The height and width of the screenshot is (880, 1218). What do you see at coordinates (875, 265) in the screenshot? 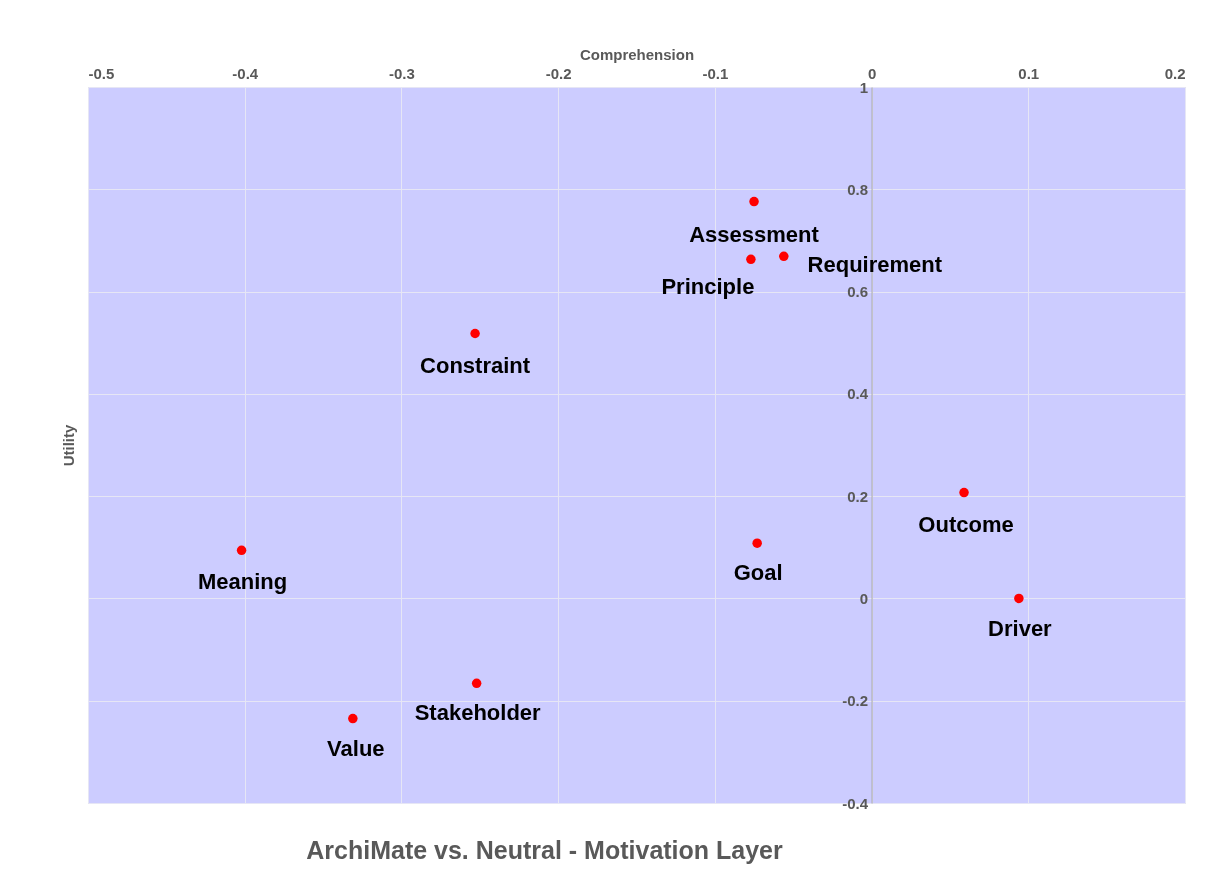
I see `annotation: Requirement` at bounding box center [875, 265].